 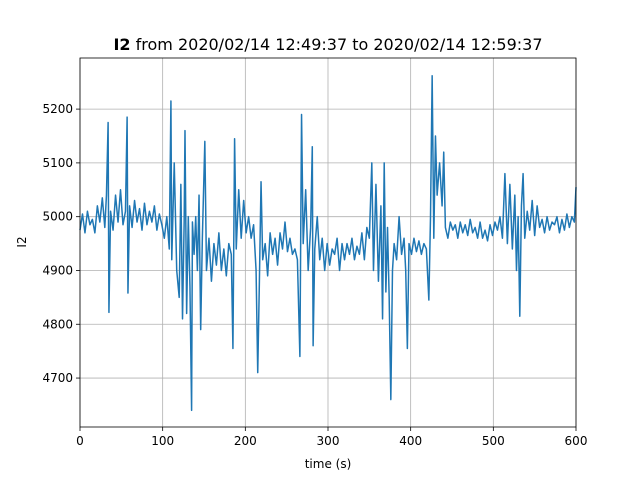 I want to click on x-tick-label: 0, so click(x=80, y=441).